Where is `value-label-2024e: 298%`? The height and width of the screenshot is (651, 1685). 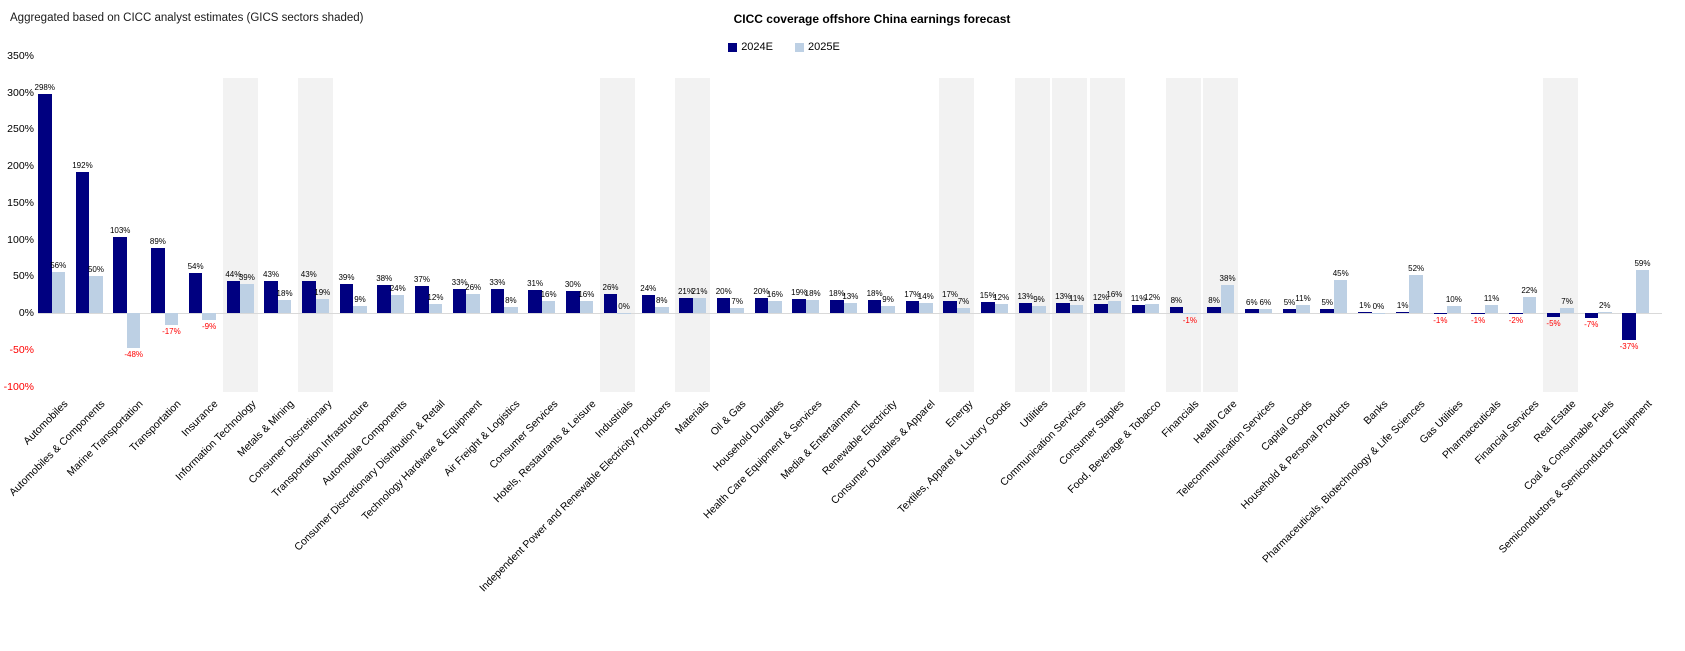 value-label-2024e: 298% is located at coordinates (44, 87).